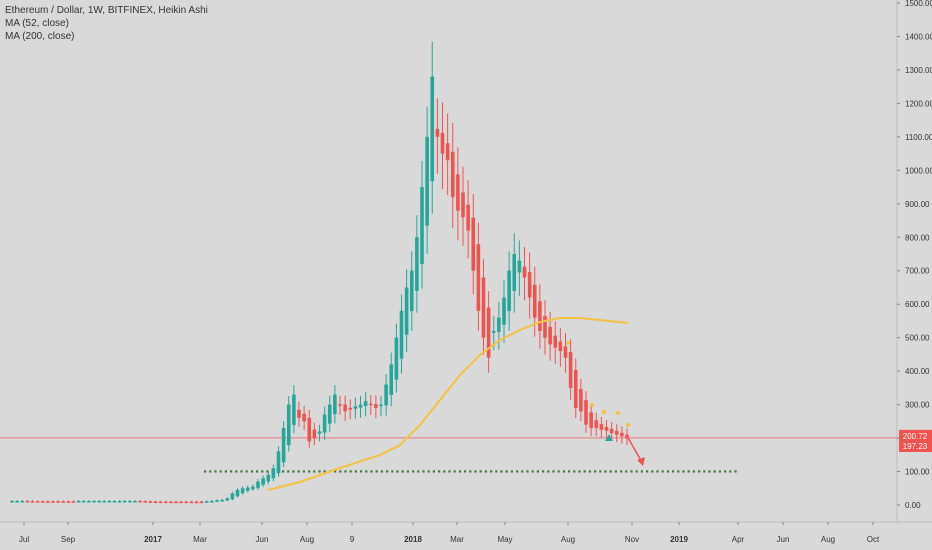  What do you see at coordinates (918, 103) in the screenshot?
I see `y-tick-label: 1200.00` at bounding box center [918, 103].